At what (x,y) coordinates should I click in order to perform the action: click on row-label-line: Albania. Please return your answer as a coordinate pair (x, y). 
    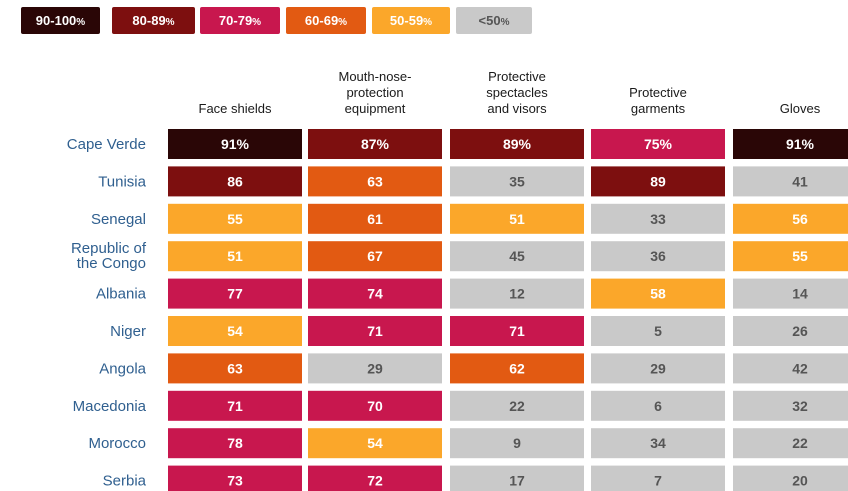
    Looking at the image, I should click on (121, 294).